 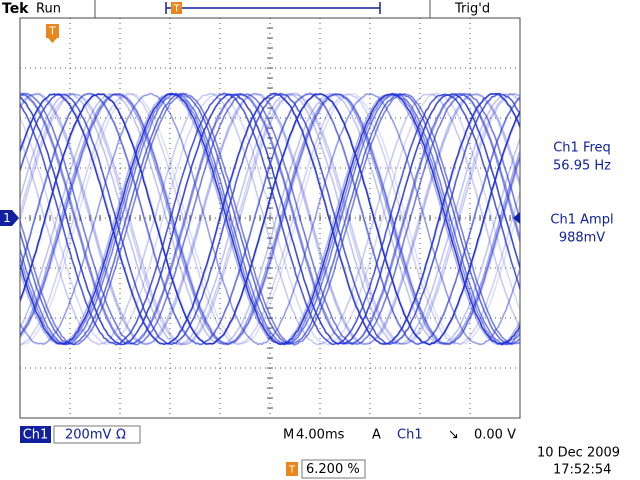 What do you see at coordinates (15, 9) in the screenshot?
I see `brand: Tek` at bounding box center [15, 9].